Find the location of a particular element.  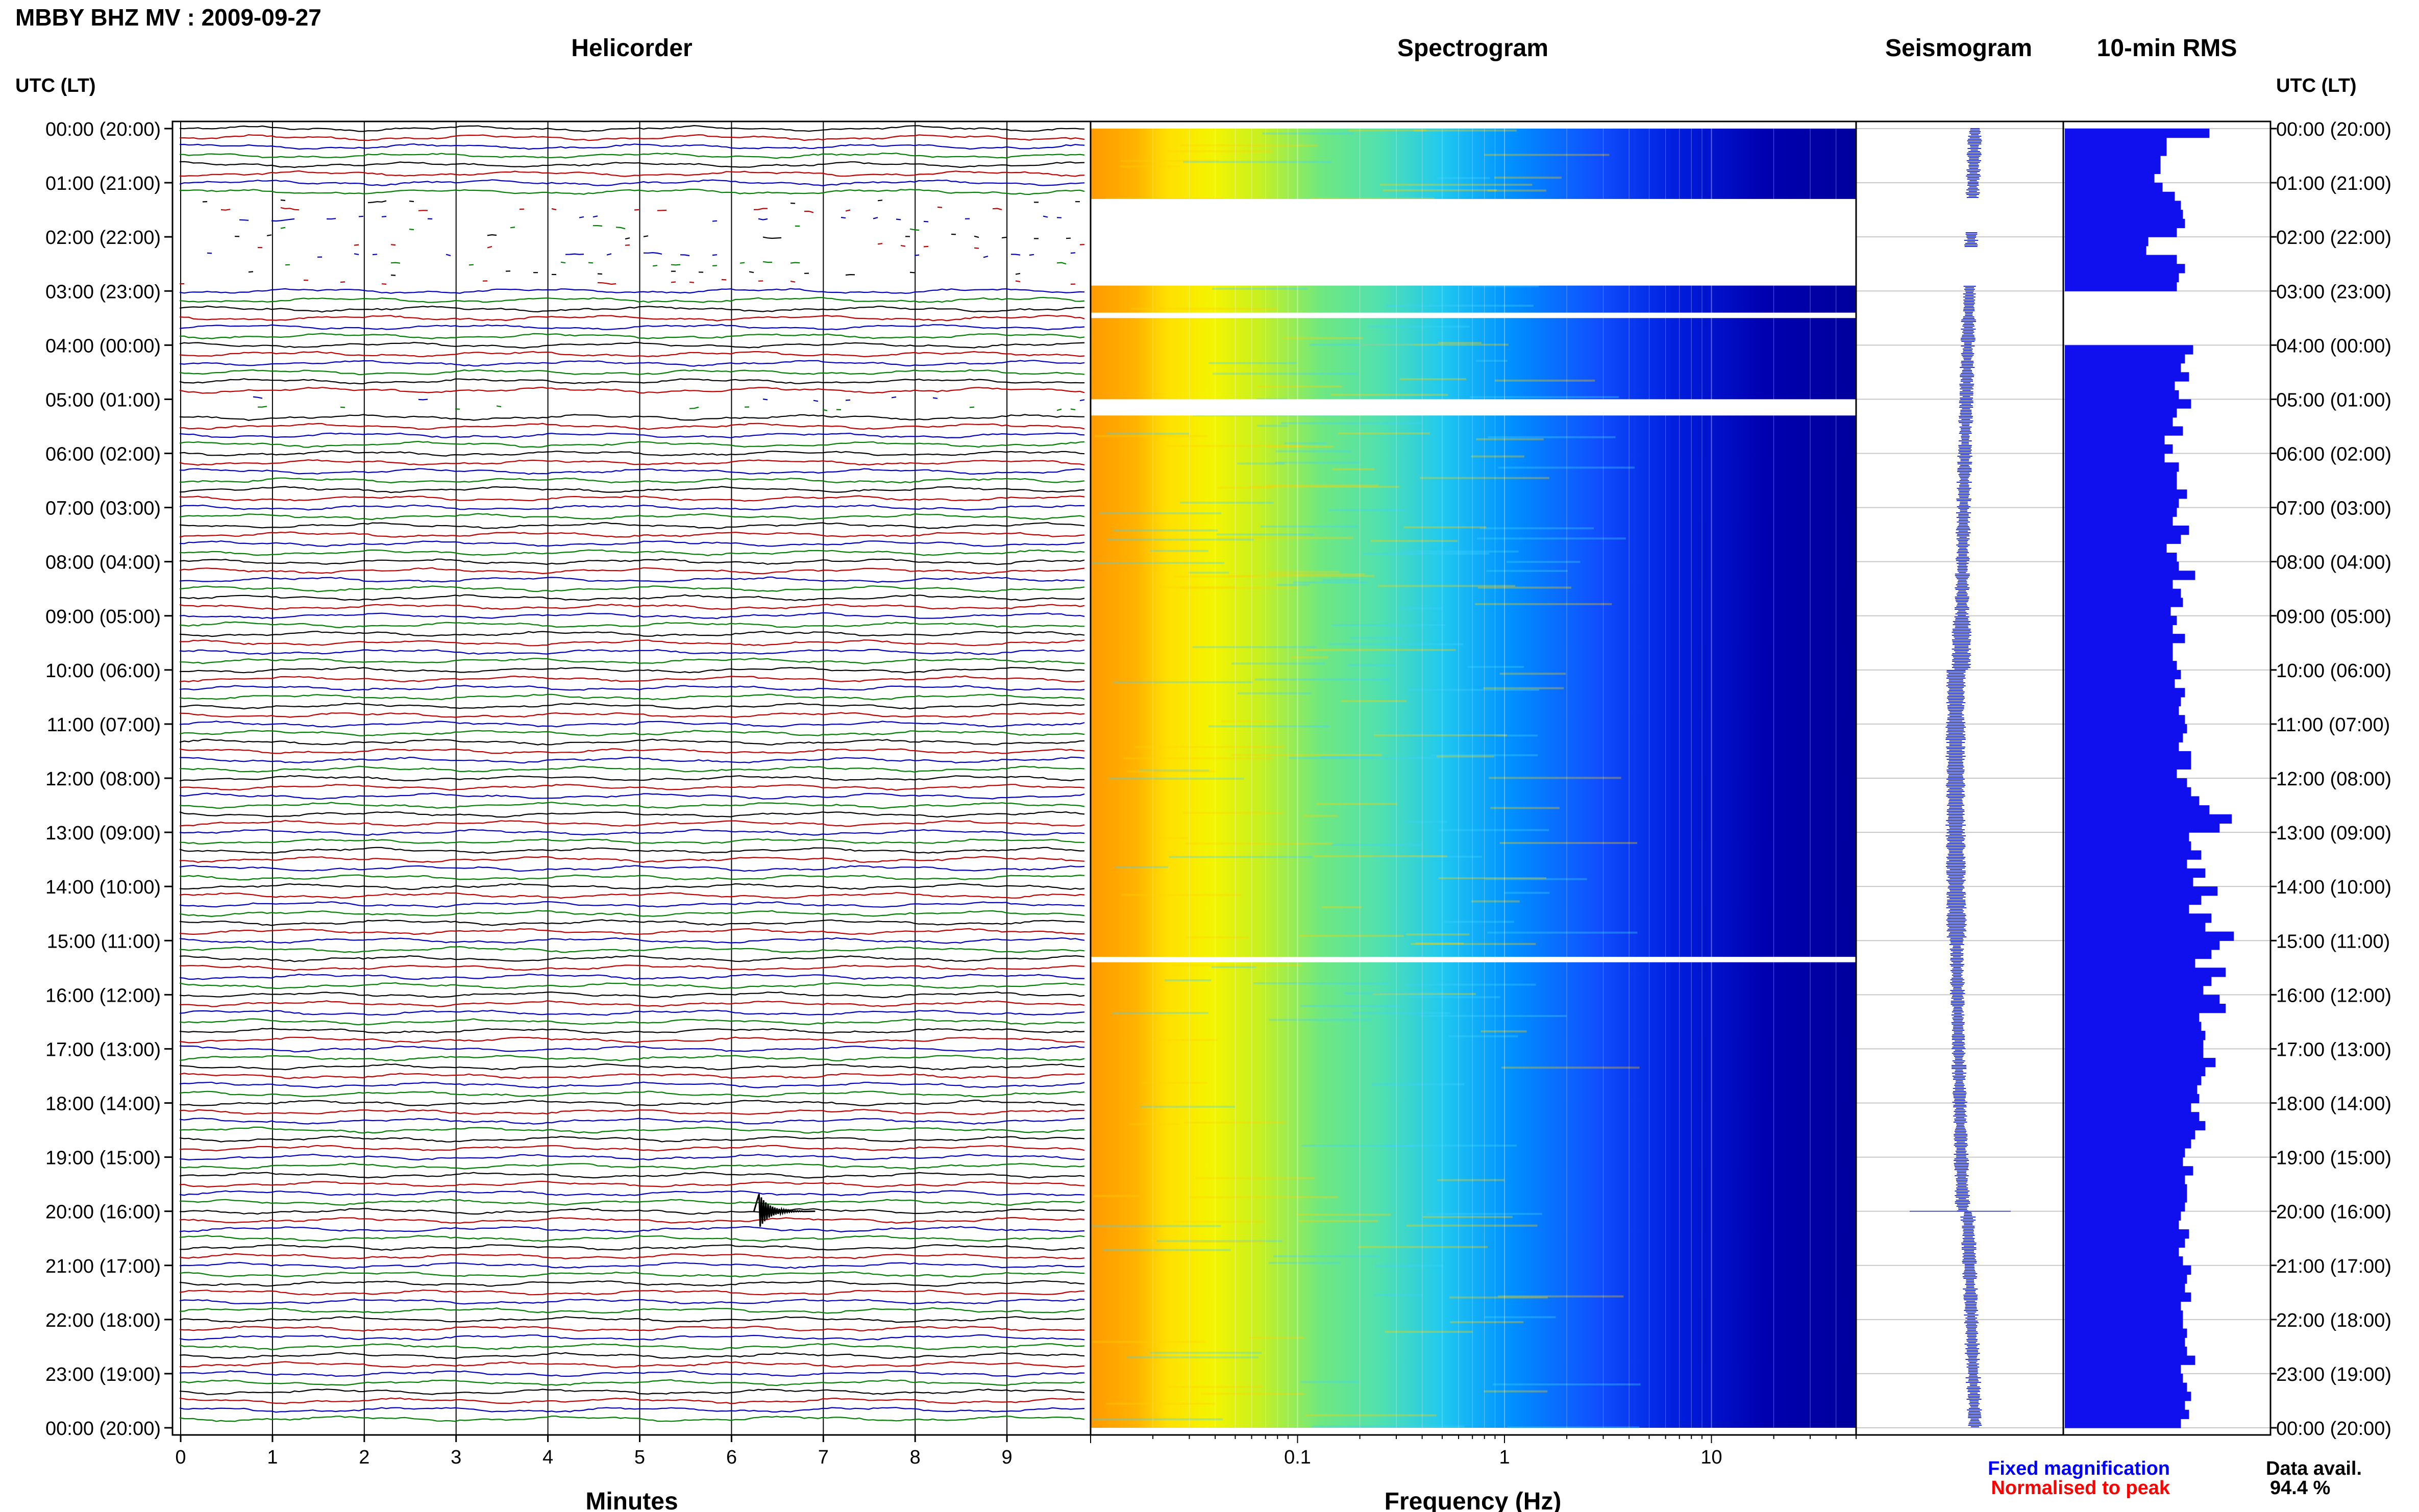

y-tick-label-right: 19:00 (15:00) is located at coordinates (2333, 1158).